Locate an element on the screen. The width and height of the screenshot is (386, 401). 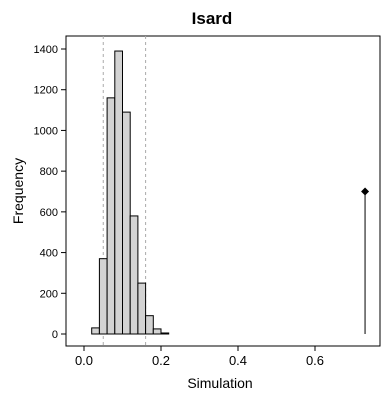
x-tick-label: 0.4 is located at coordinates (238, 360).